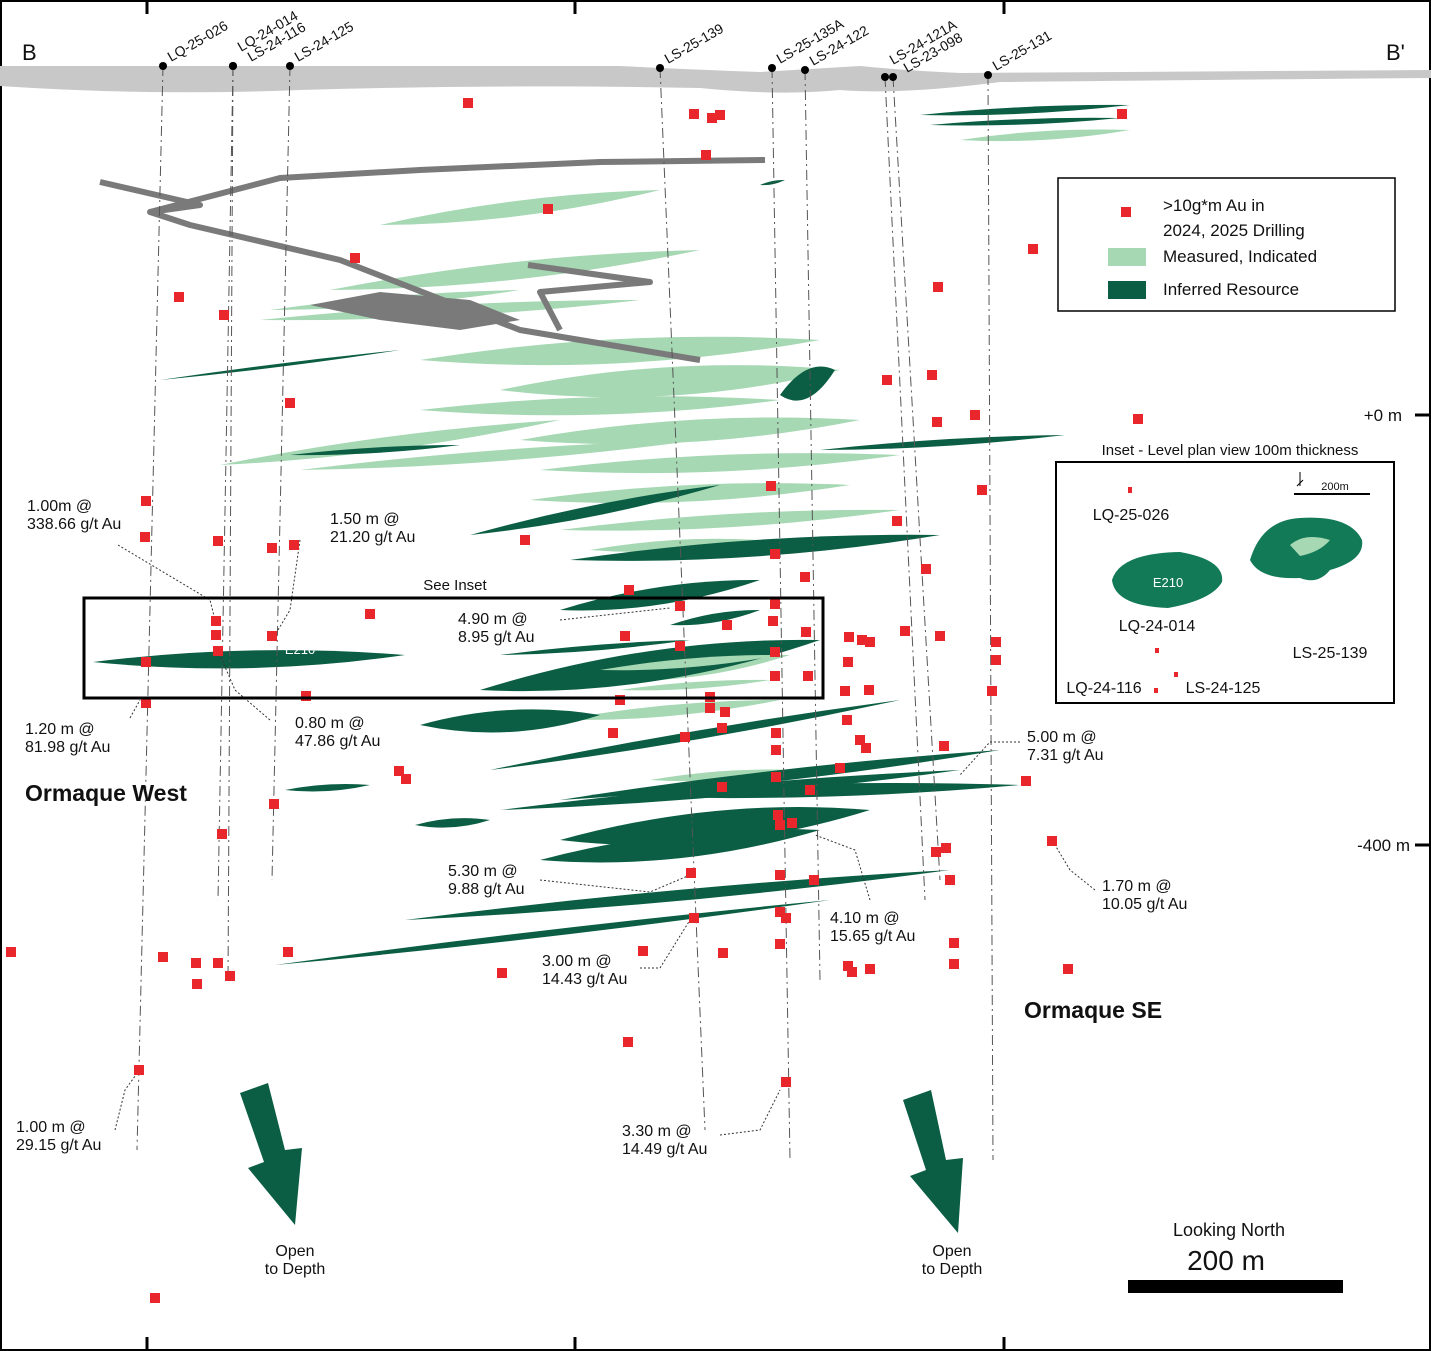 The width and height of the screenshot is (1431, 1351). I want to click on intercept-label: 47.86 g/t Au, so click(337, 741).